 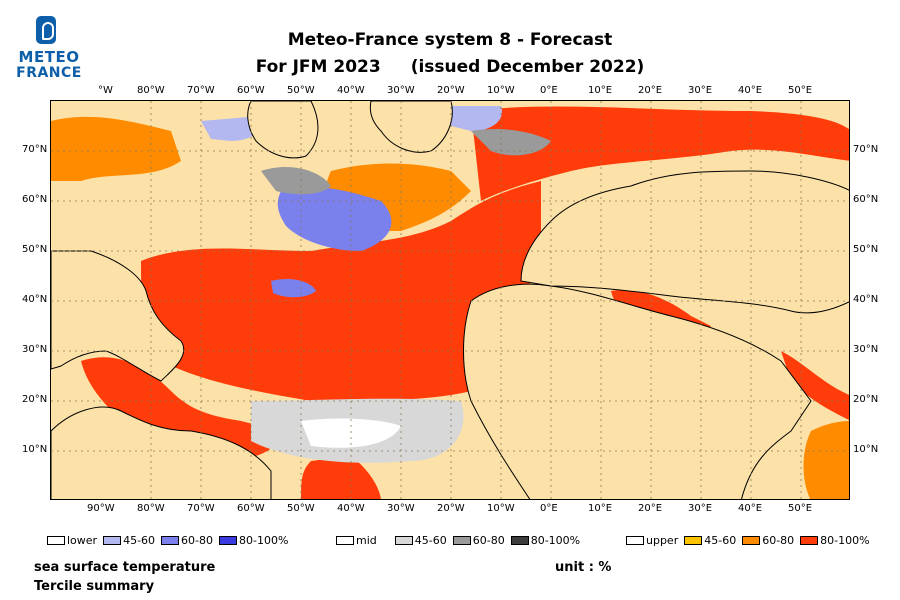 What do you see at coordinates (35, 149) in the screenshot?
I see `left-lat-label: 70°N` at bounding box center [35, 149].